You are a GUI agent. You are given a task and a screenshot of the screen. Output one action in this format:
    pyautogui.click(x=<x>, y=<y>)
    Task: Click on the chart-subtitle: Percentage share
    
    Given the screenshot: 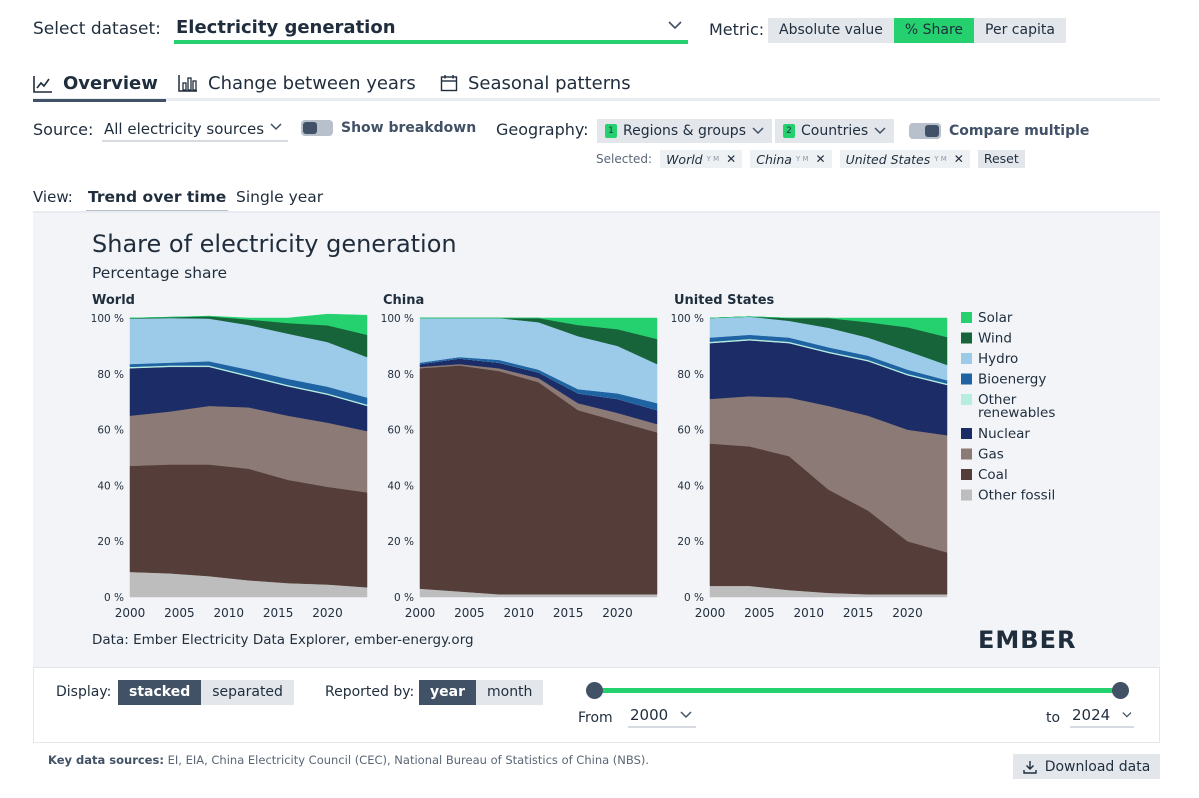 What is the action you would take?
    pyautogui.click(x=160, y=273)
    